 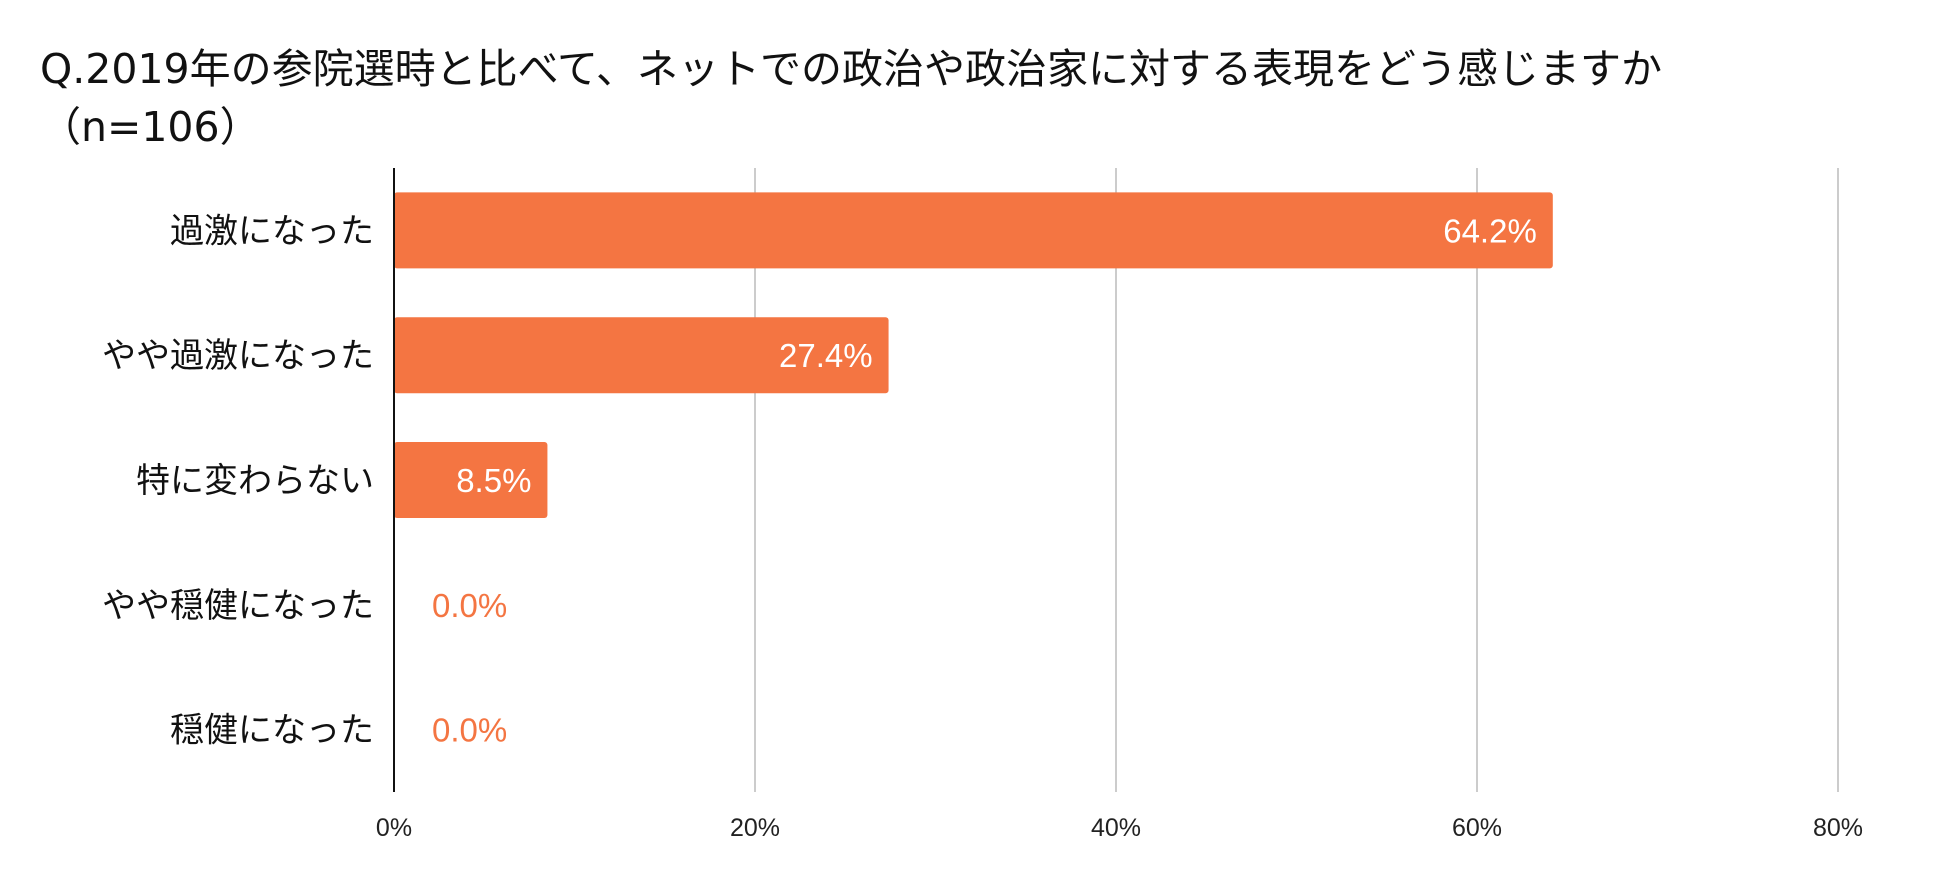 I want to click on x-tick-label: 0%, so click(x=394, y=828).